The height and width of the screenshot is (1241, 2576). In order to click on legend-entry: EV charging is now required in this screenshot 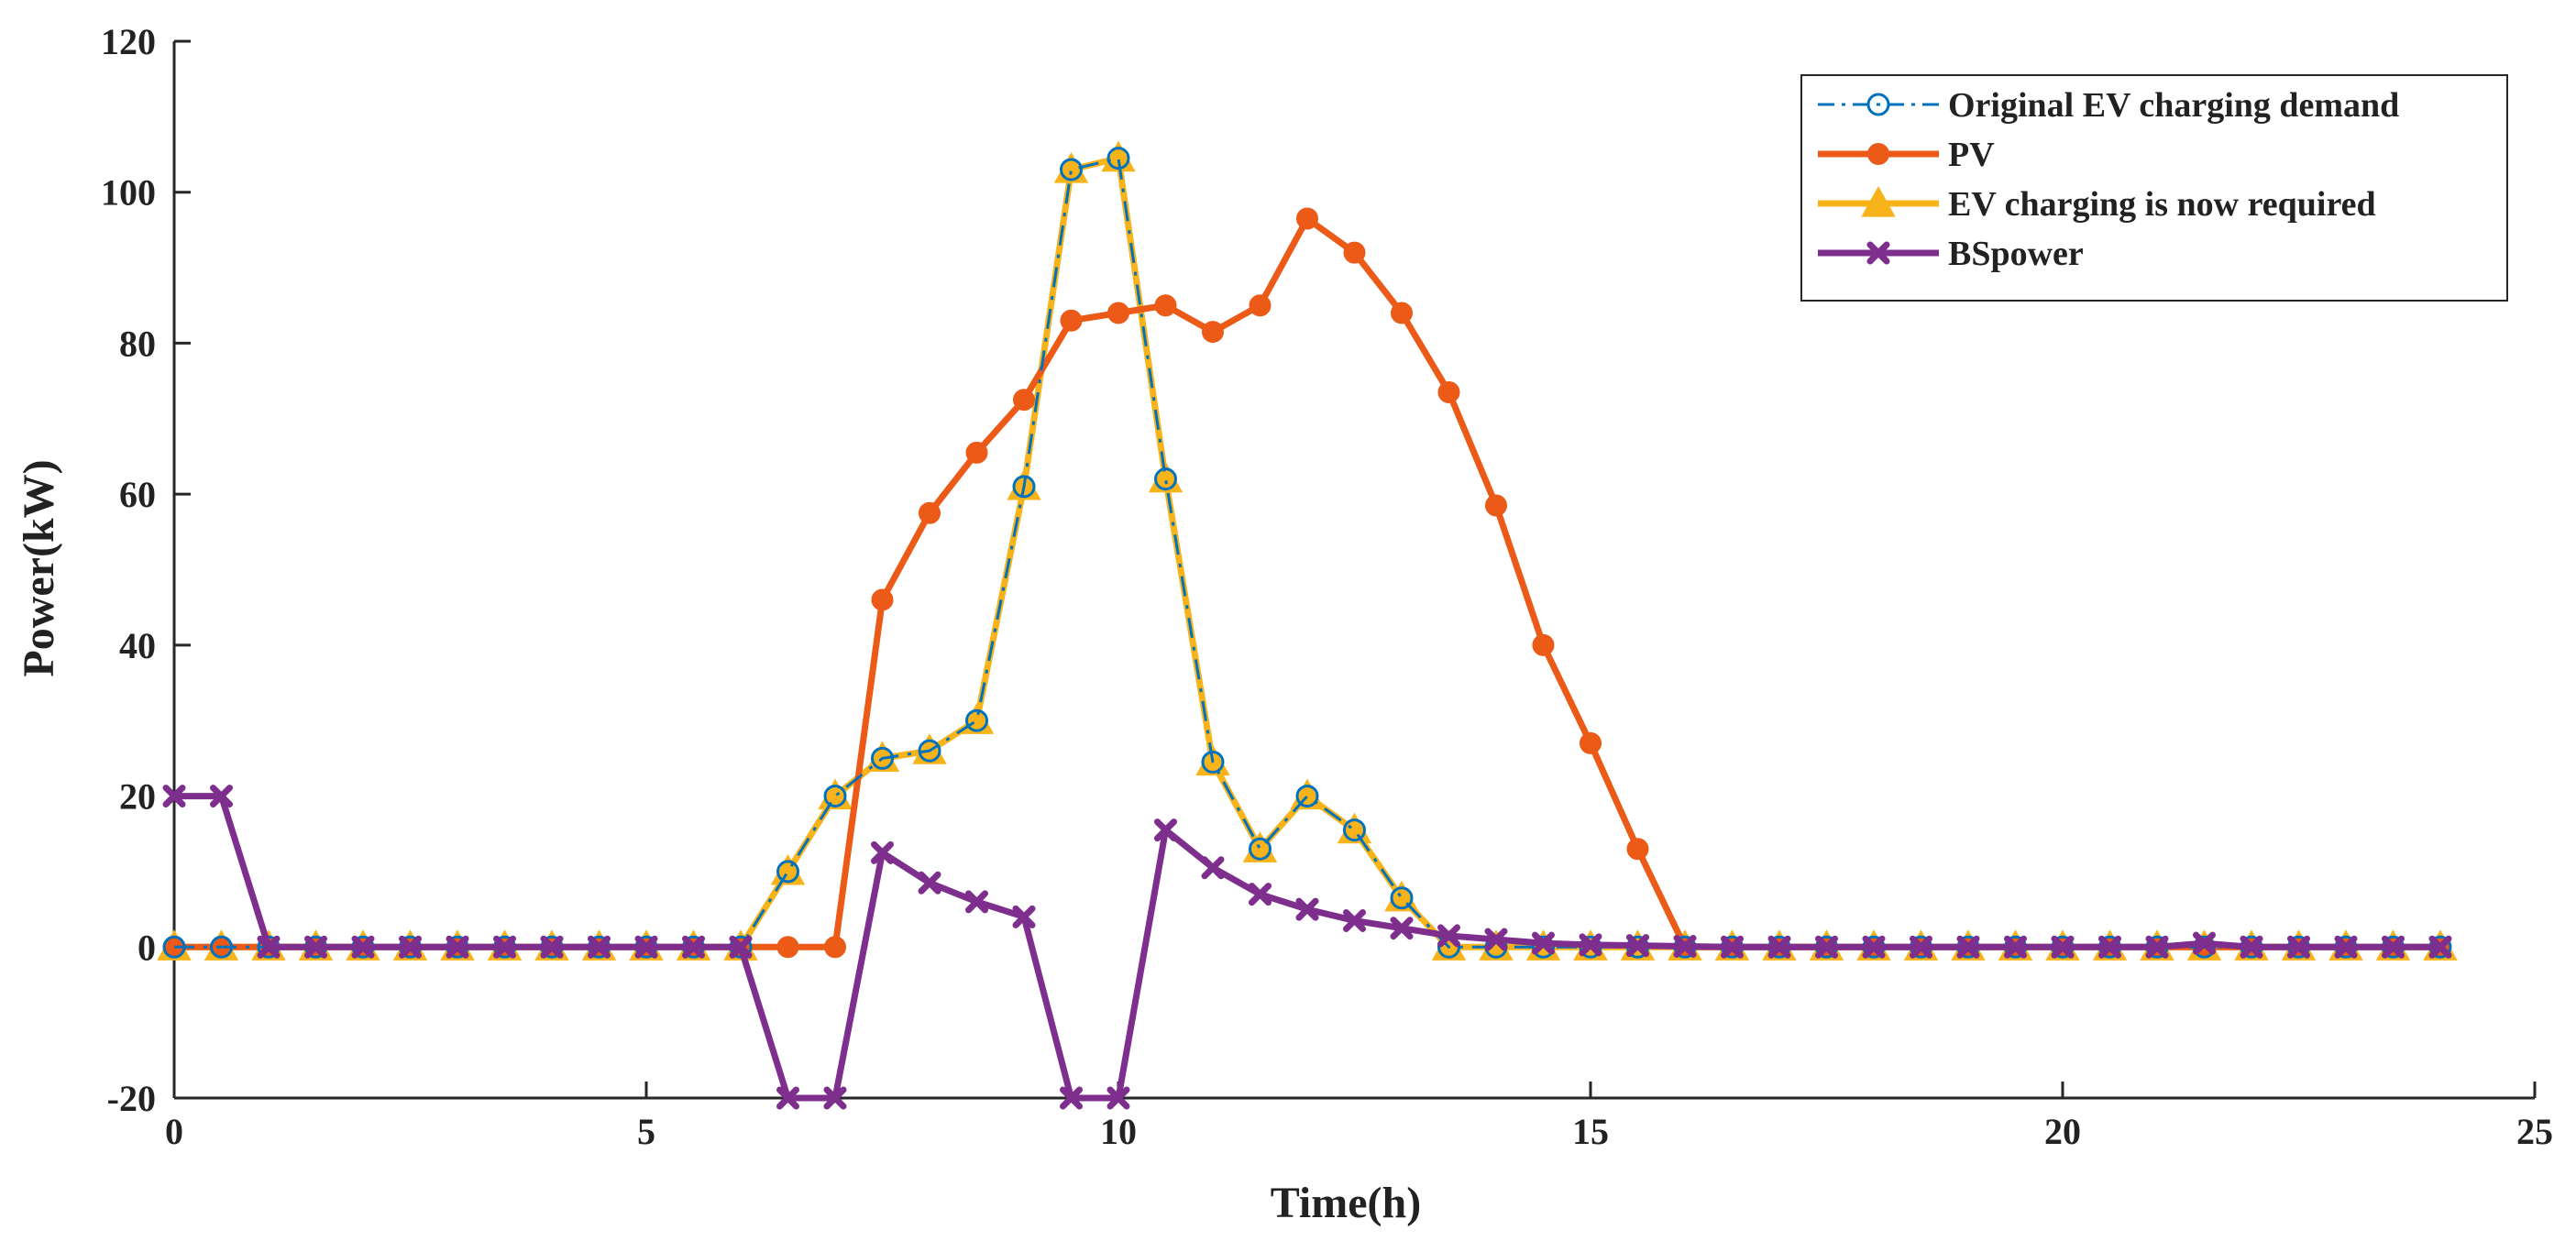, I will do `click(2097, 204)`.